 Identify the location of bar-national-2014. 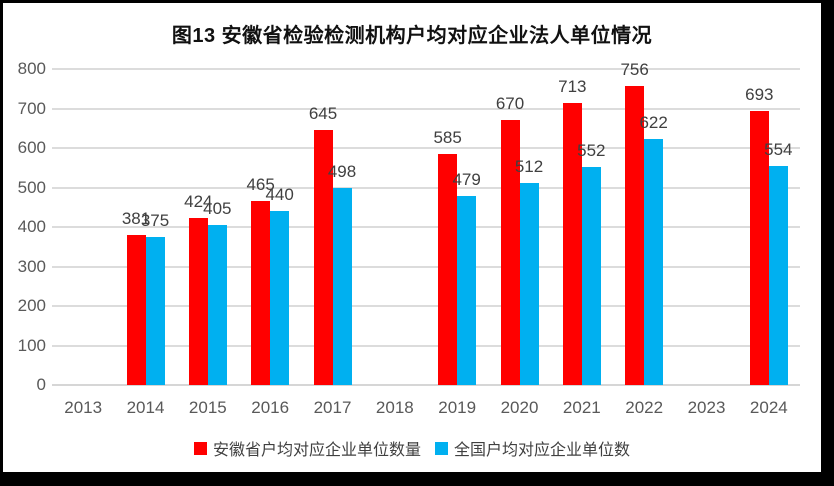
(155, 310).